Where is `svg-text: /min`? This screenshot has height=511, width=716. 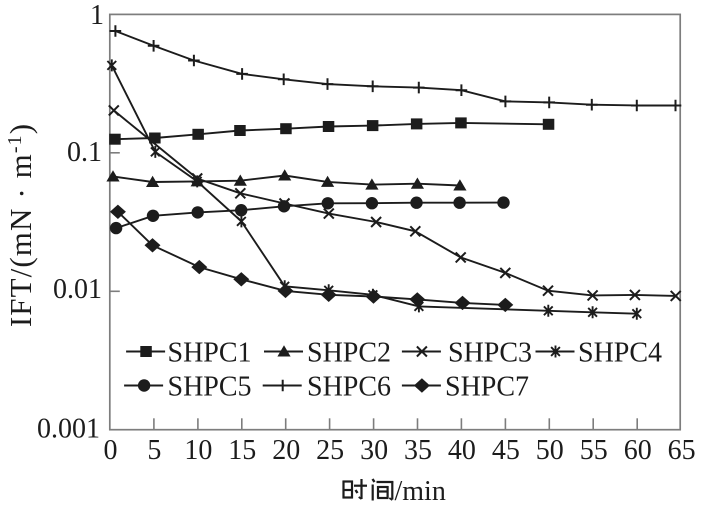 svg-text: /min is located at coordinates (420, 491).